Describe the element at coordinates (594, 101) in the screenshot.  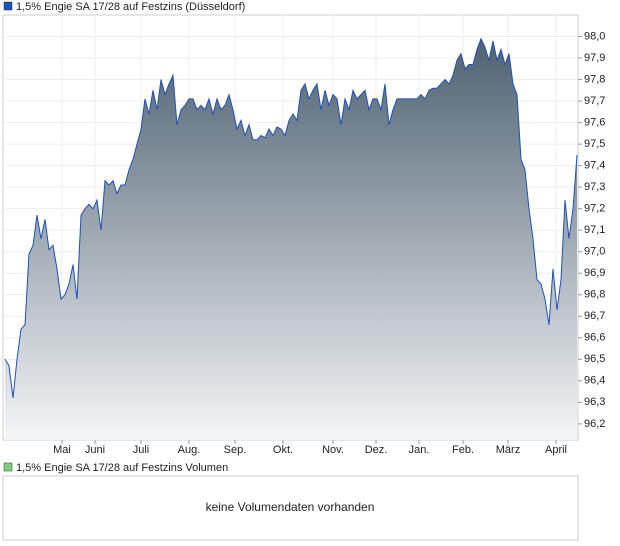
I see `y-tick-label: 97,7` at that location.